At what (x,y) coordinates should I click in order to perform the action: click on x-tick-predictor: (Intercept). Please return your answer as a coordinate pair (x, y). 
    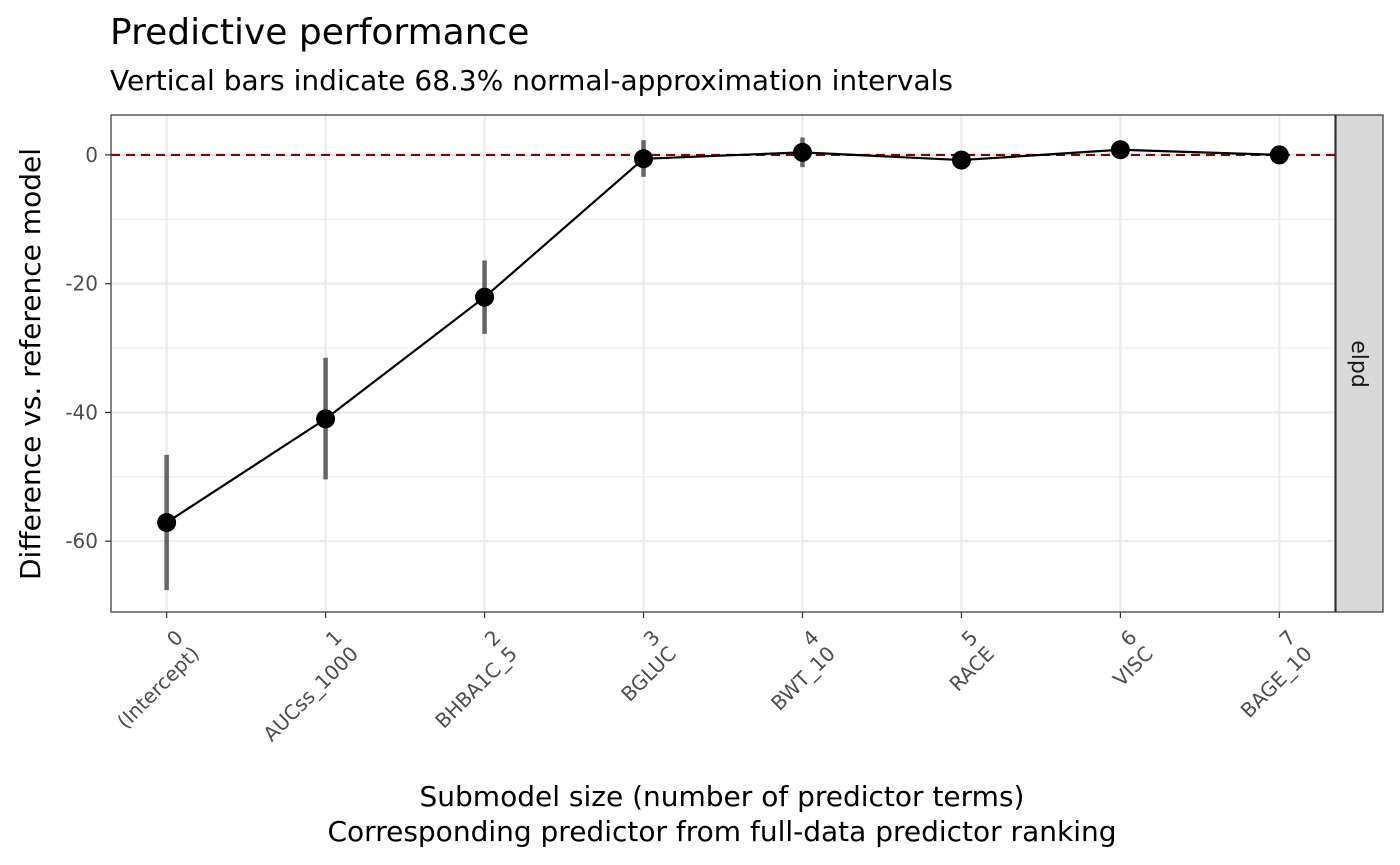
    Looking at the image, I should click on (158, 687).